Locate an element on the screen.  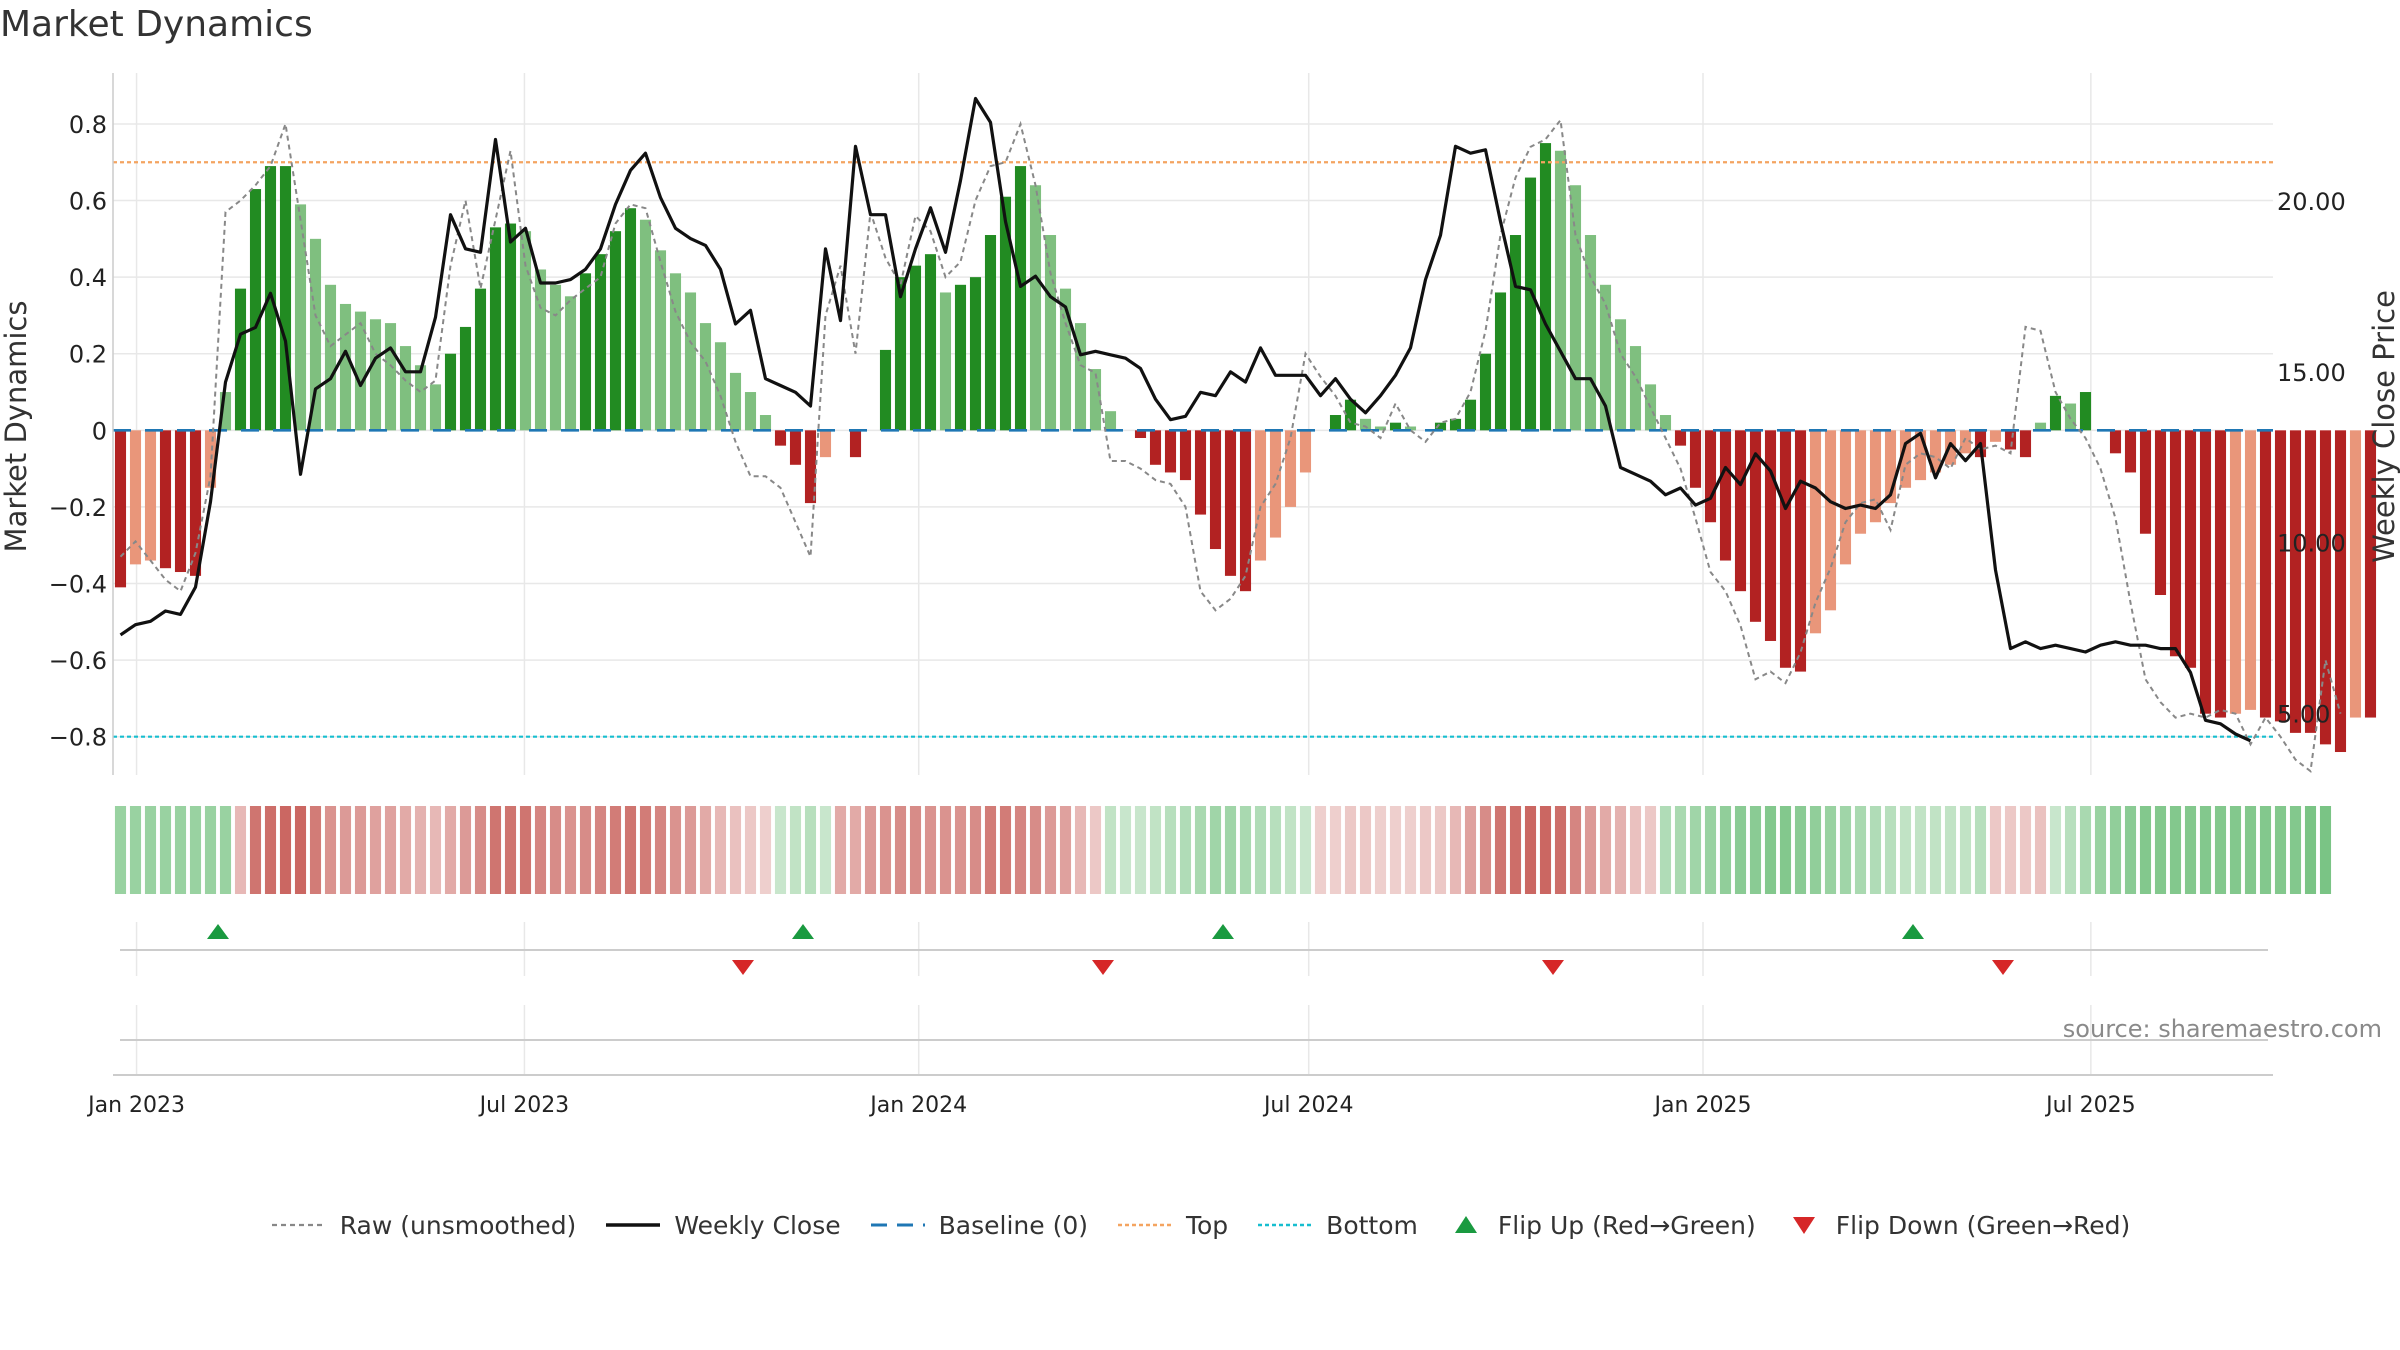
x-tick-label: Jan 2025 is located at coordinates (1702, 1105).